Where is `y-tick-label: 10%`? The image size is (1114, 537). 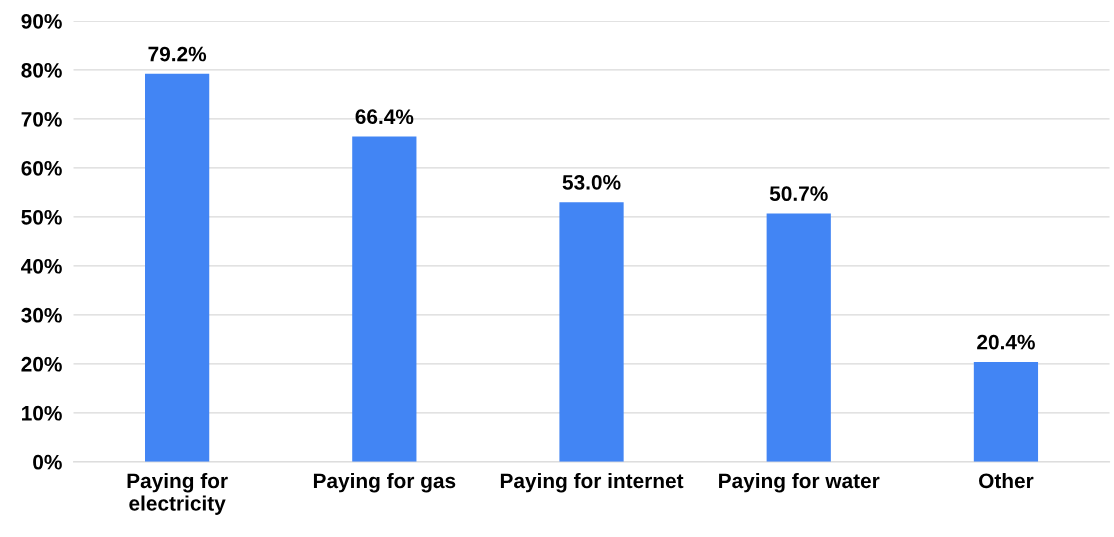 y-tick-label: 10% is located at coordinates (42, 413).